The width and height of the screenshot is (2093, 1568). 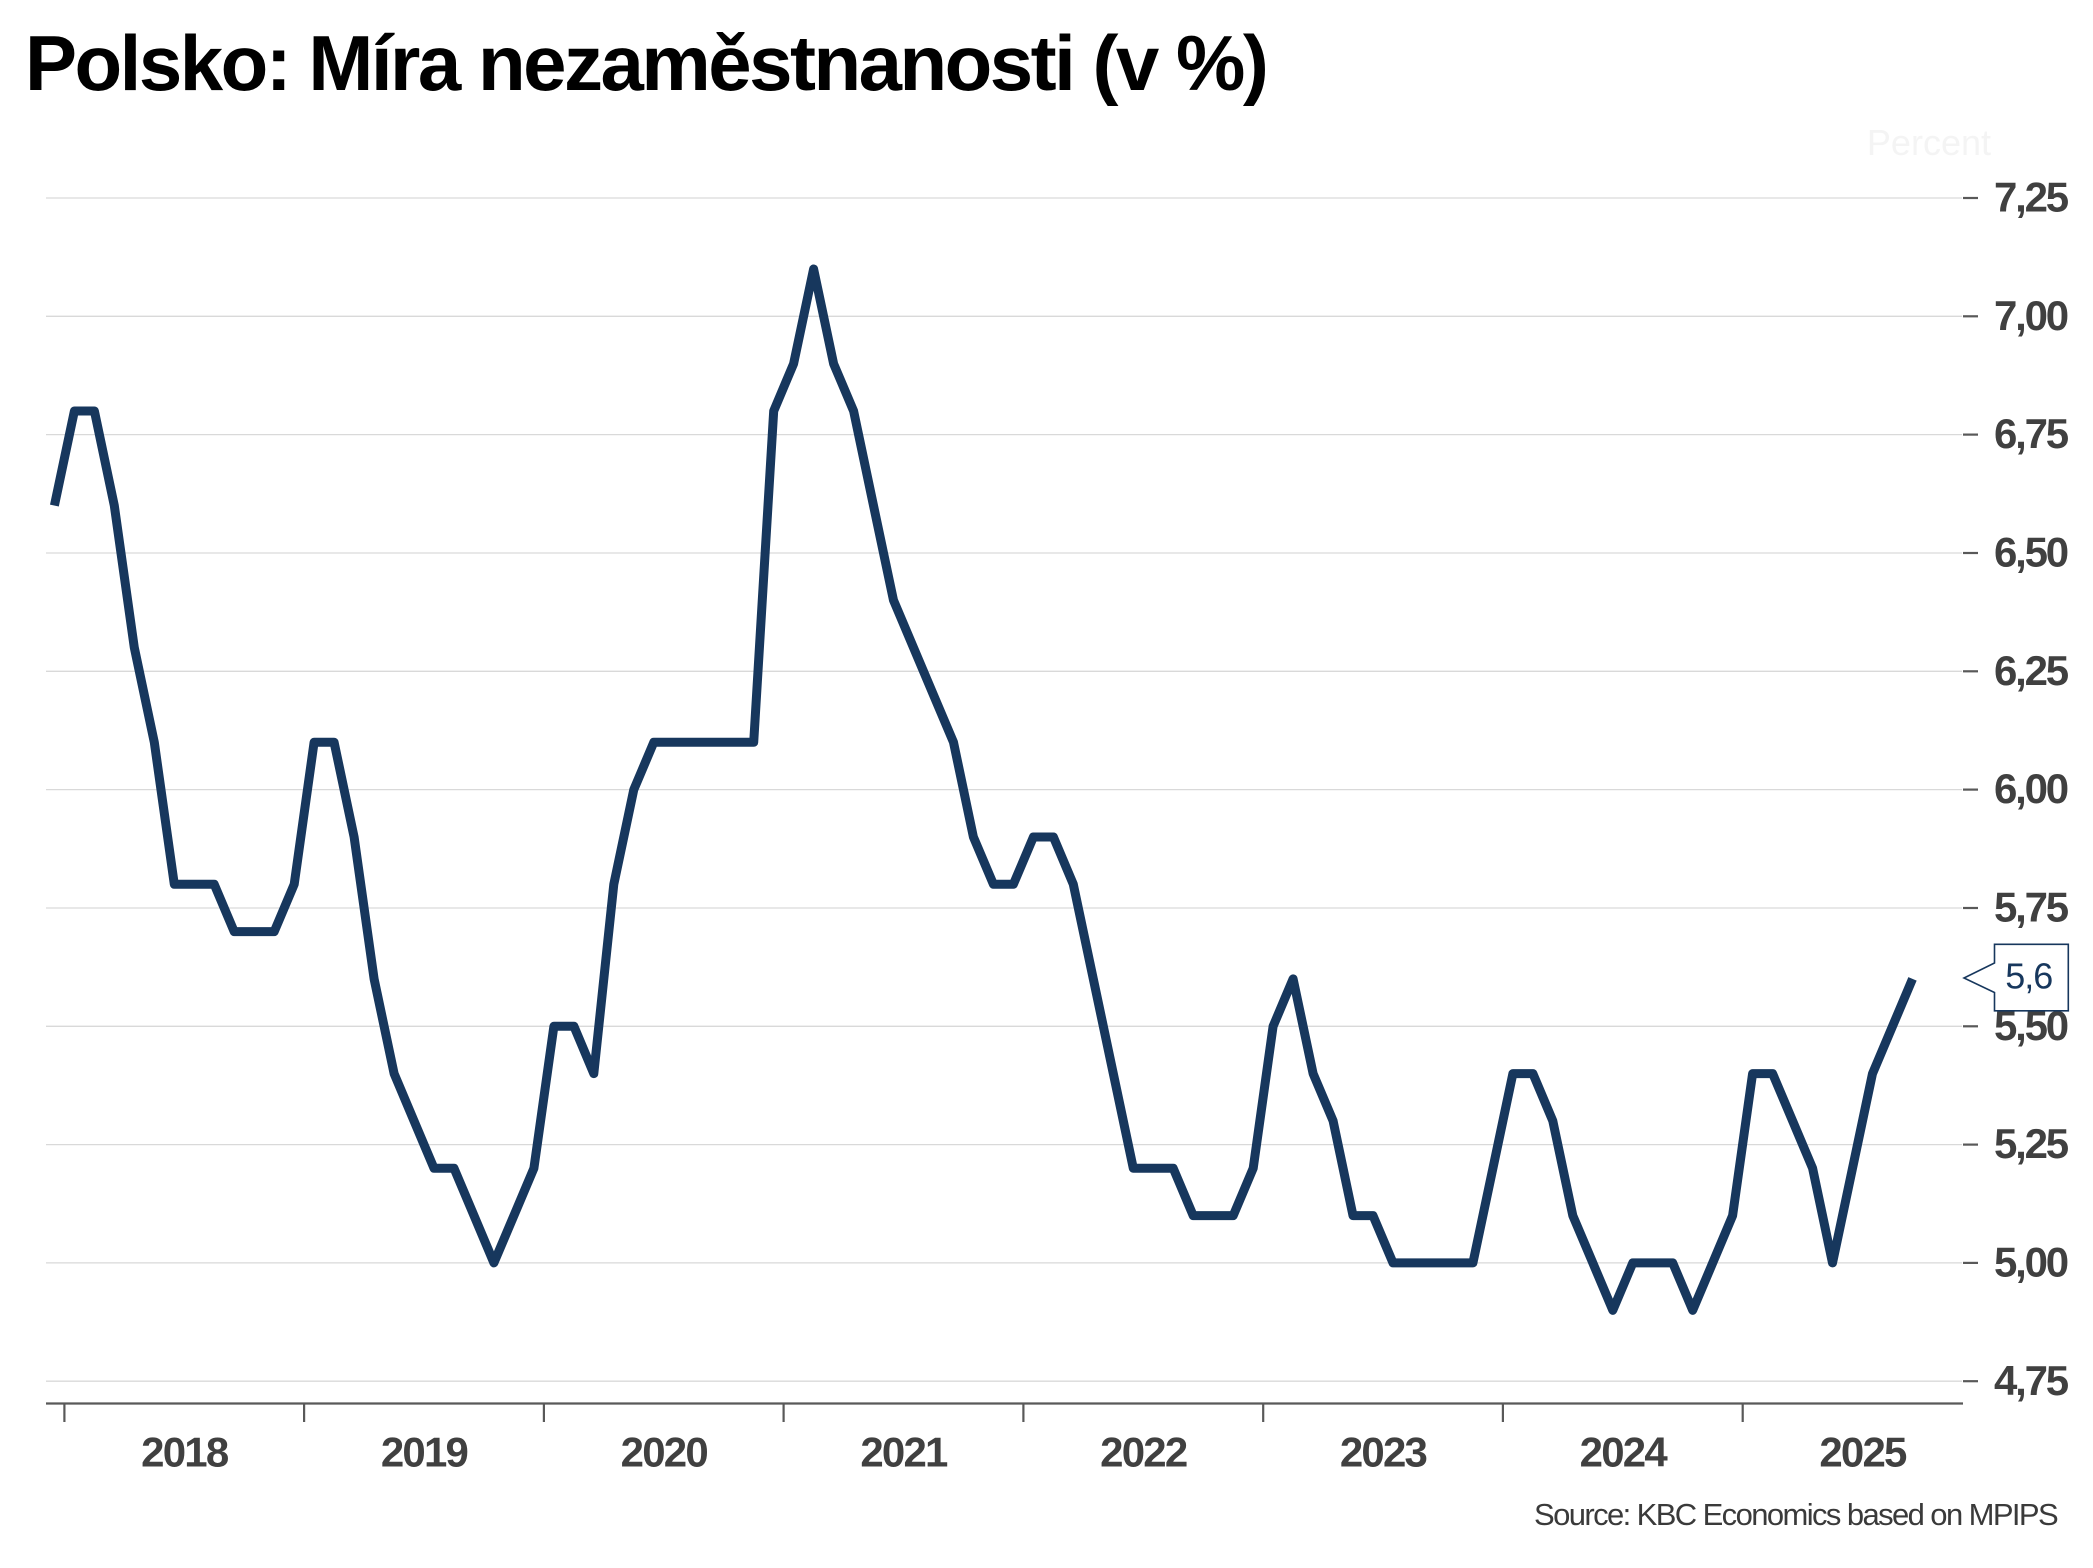 I want to click on svg-text: 5,75, so click(x=2031, y=907).